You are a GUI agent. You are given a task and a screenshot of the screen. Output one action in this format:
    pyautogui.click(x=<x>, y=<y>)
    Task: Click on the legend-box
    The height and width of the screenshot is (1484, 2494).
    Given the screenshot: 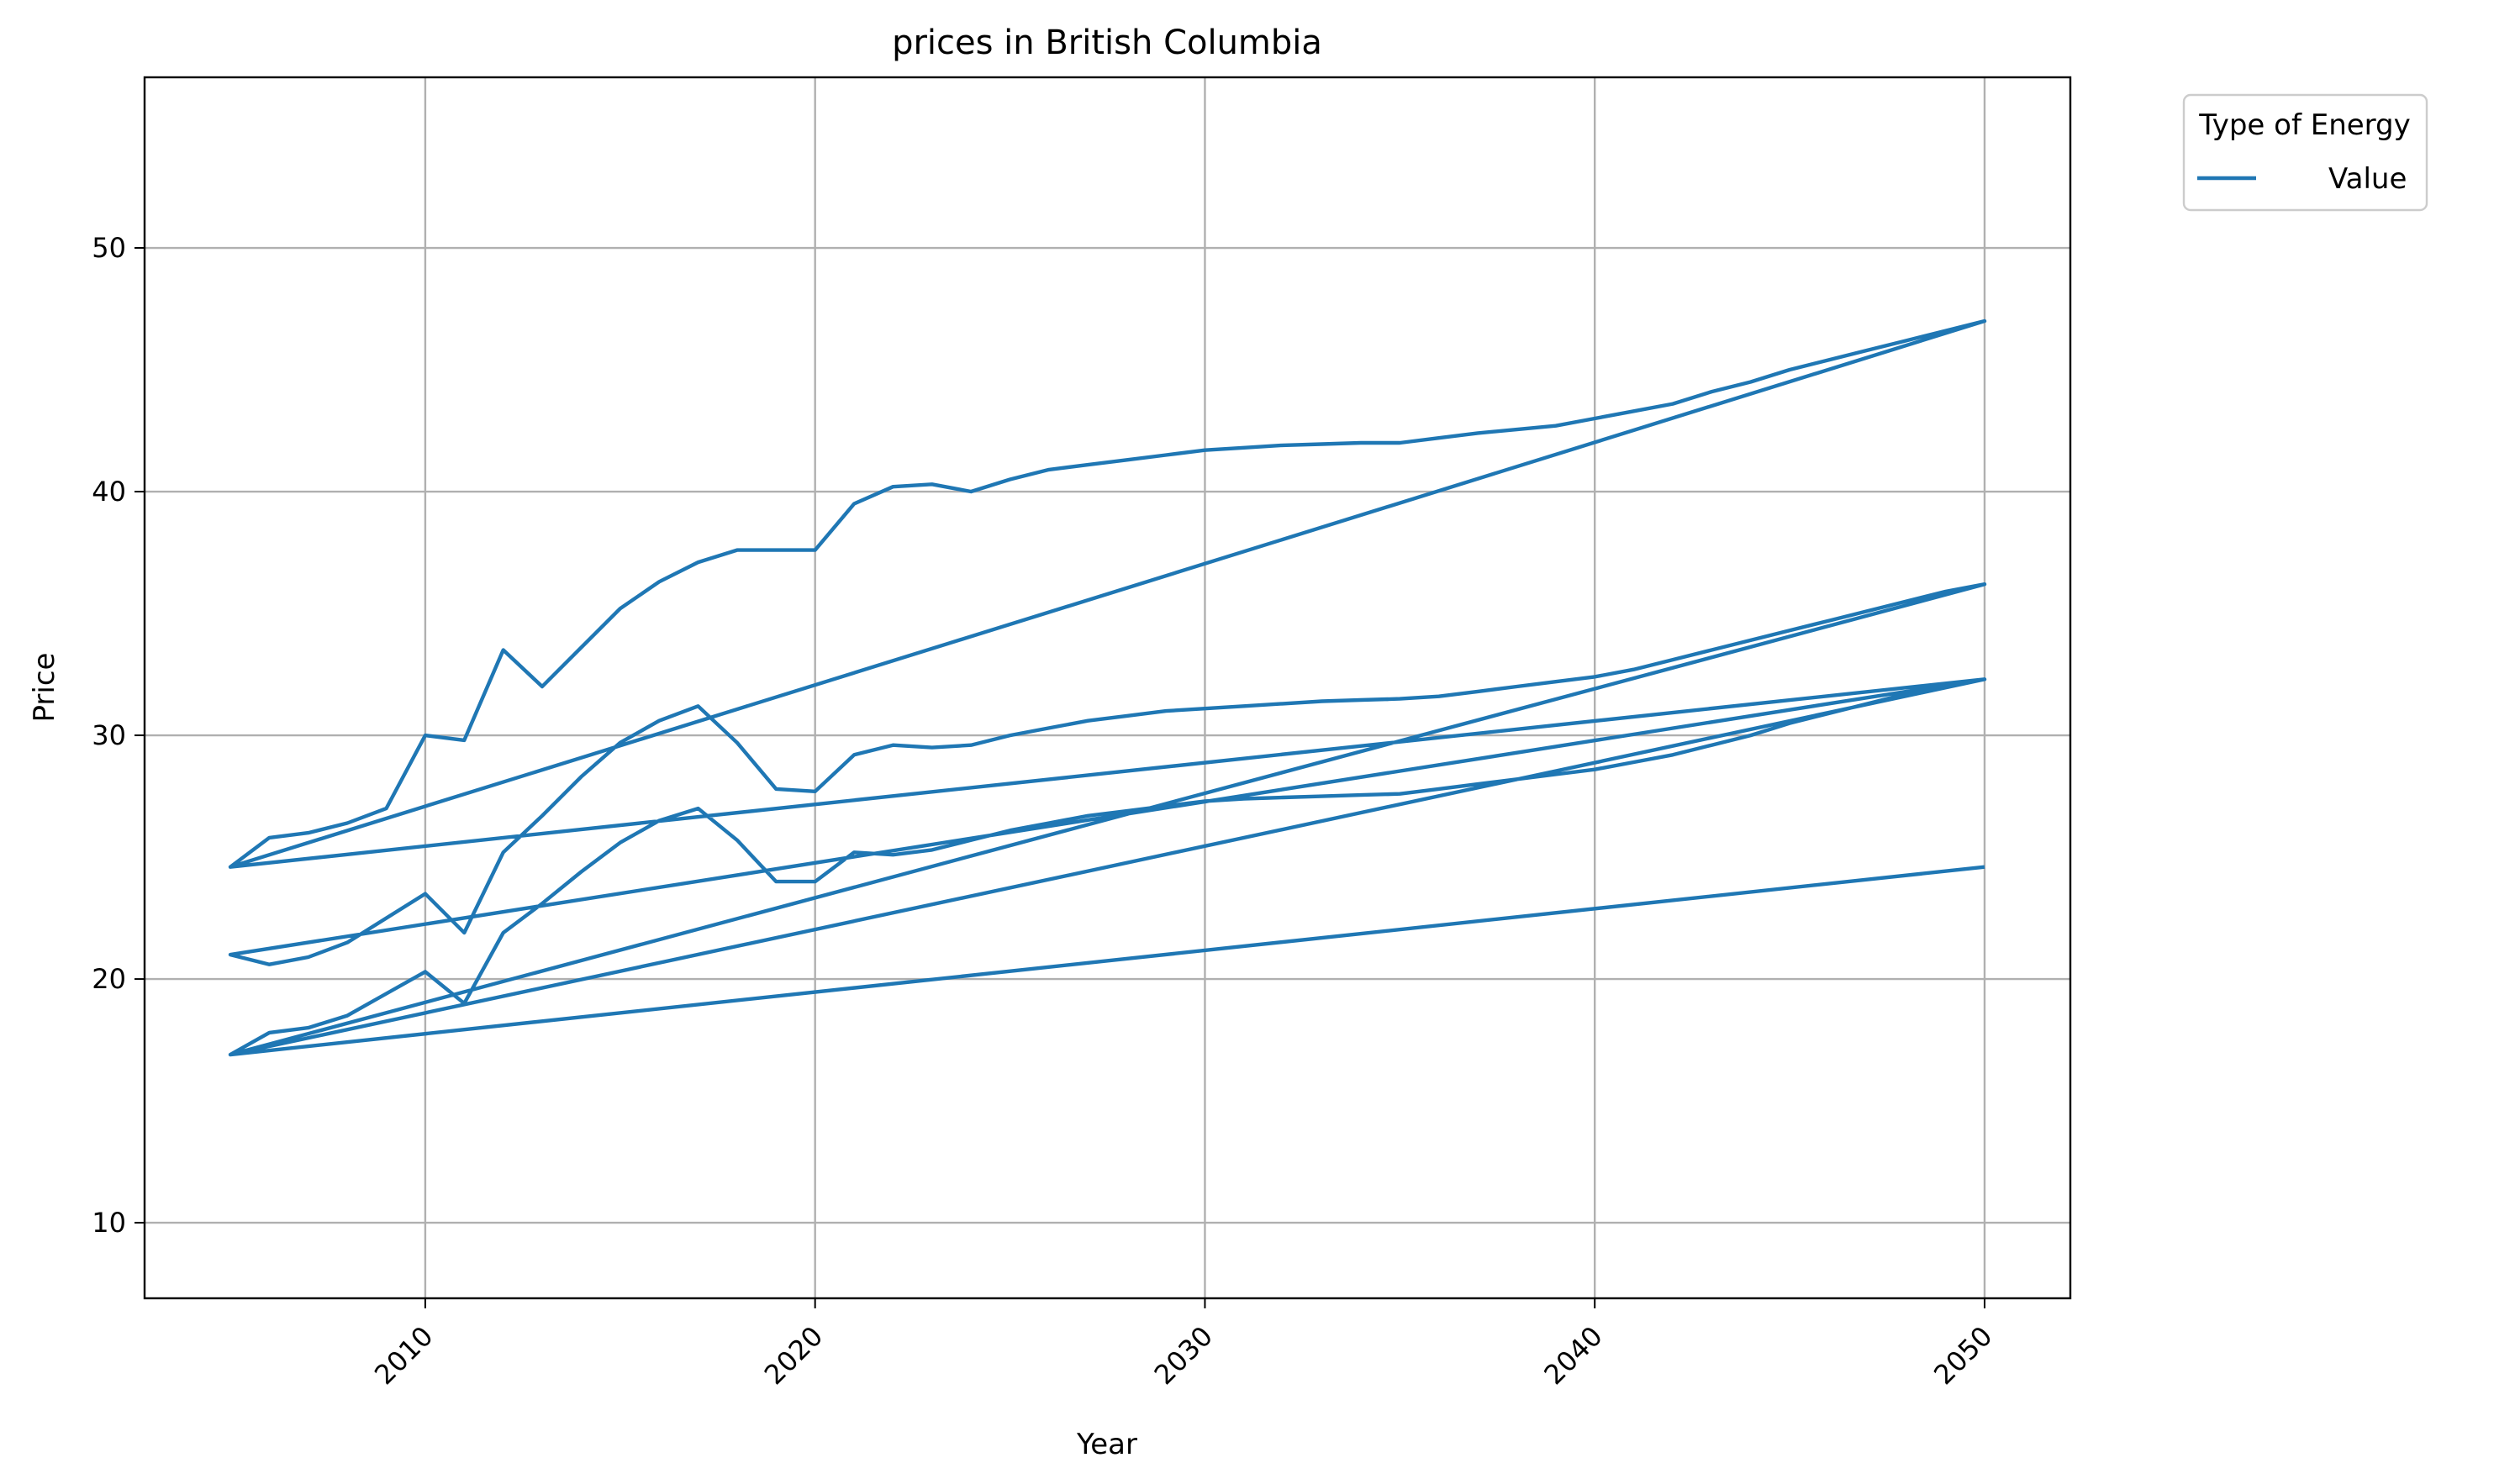 What is the action you would take?
    pyautogui.click(x=2305, y=152)
    